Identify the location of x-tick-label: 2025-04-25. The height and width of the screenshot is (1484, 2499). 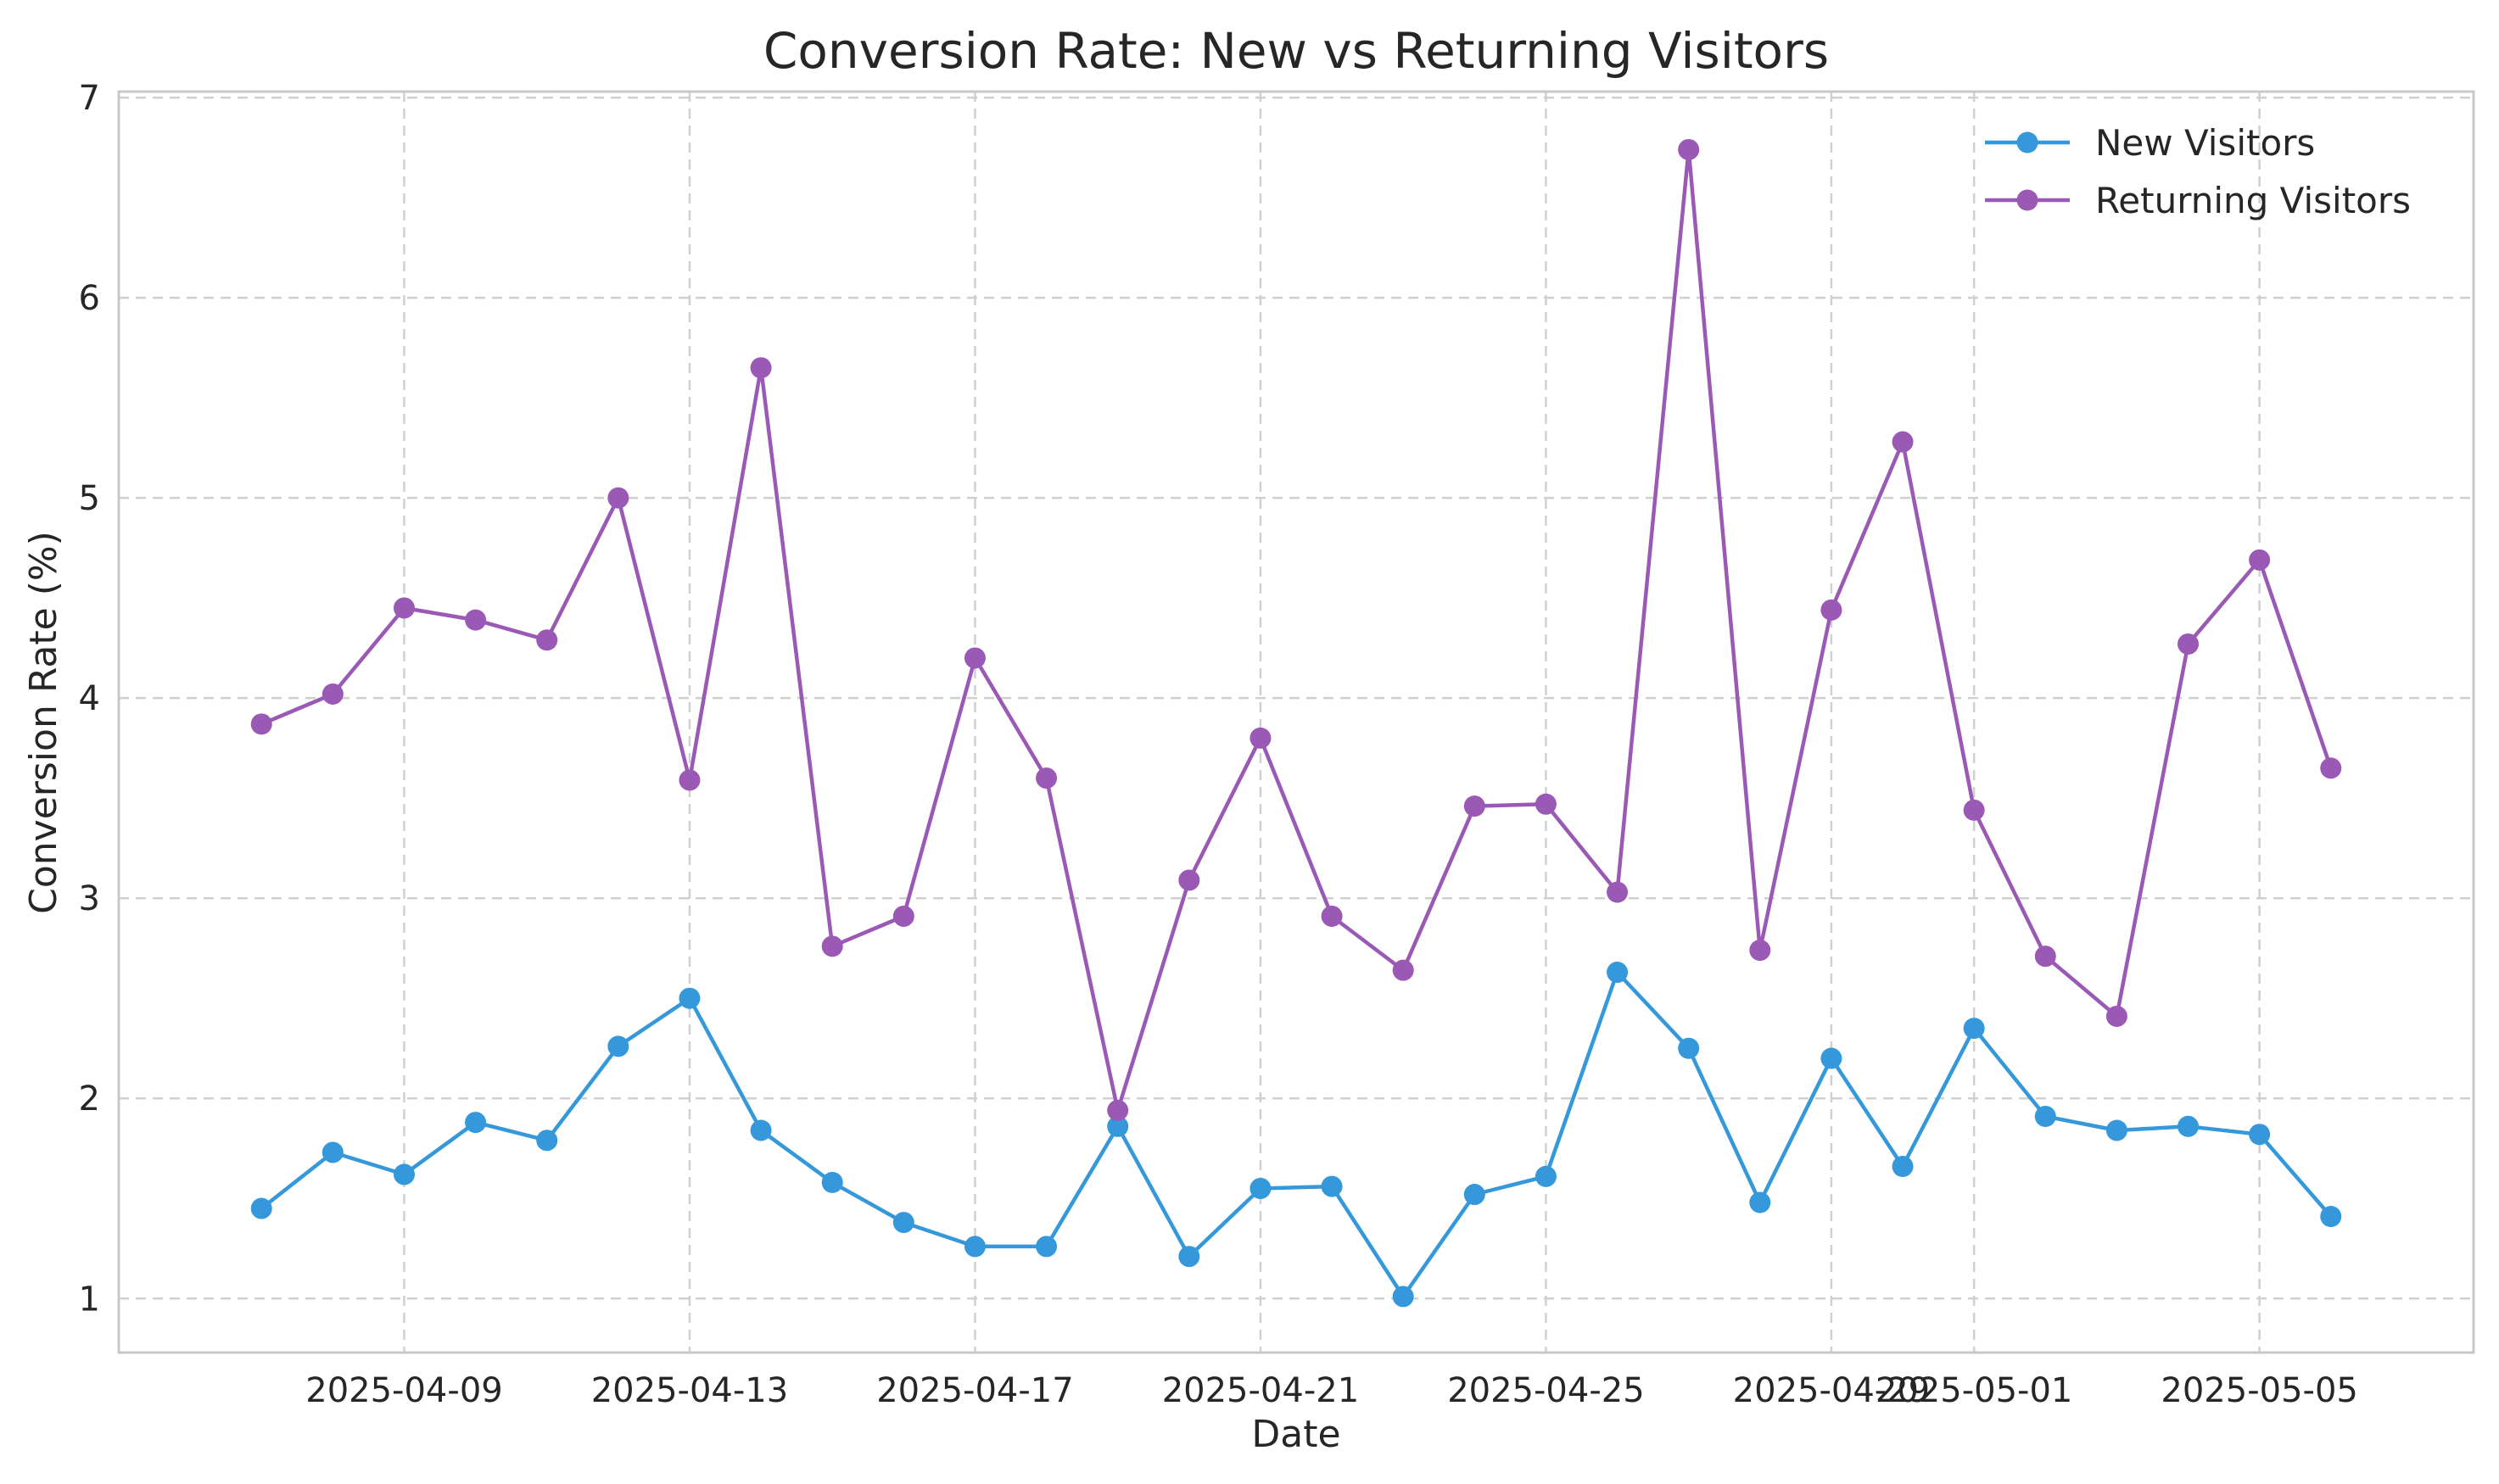
(1545, 1390).